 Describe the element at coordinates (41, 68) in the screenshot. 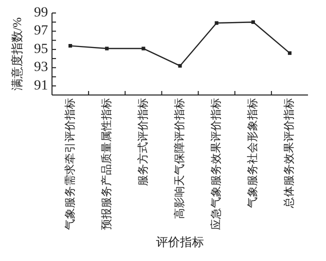

I see `y-tick-label: 93` at that location.